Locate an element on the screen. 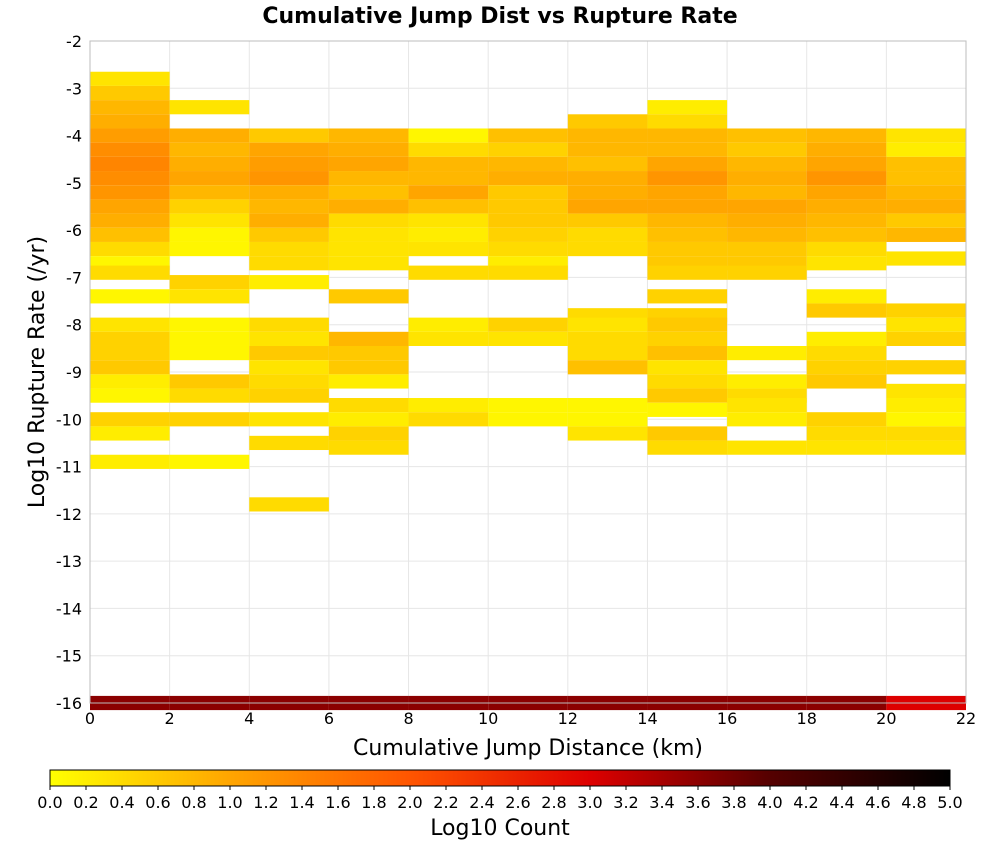 This screenshot has width=1000, height=850. colorbar-tick-label: 2.6 is located at coordinates (517, 802).